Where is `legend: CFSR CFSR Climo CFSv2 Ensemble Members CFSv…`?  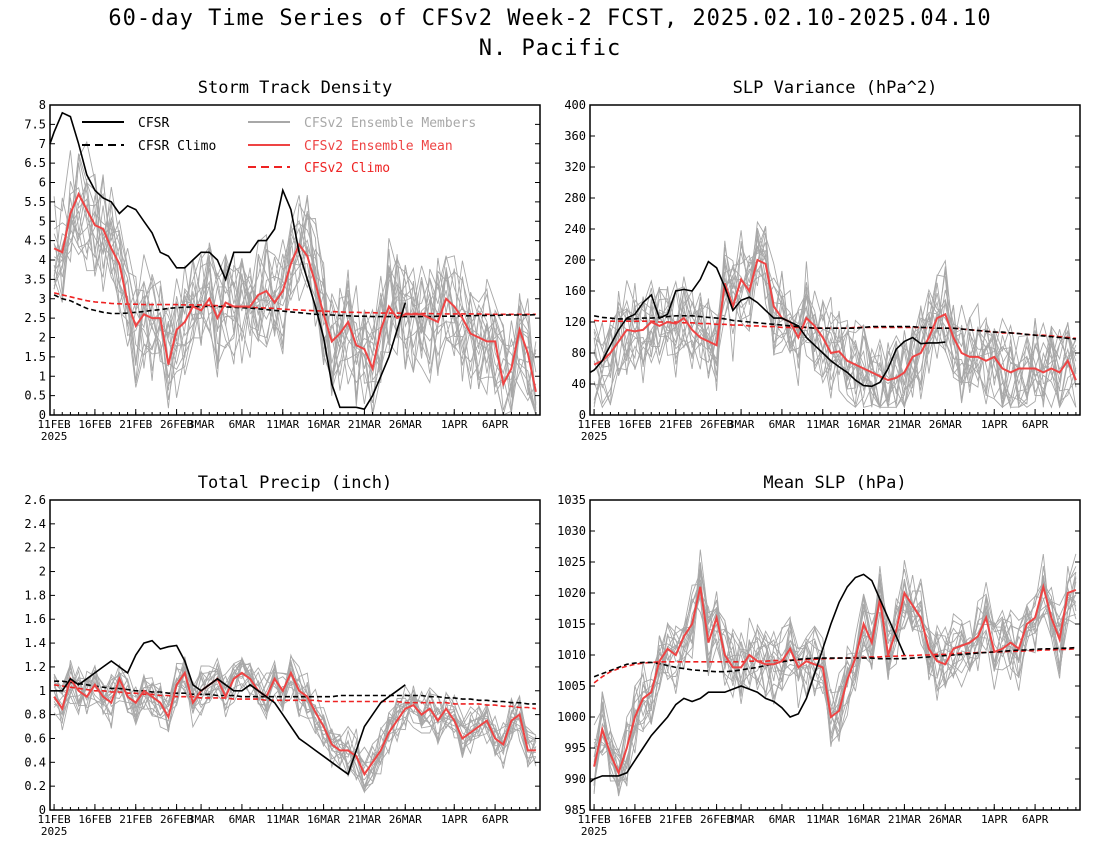 legend: CFSR CFSR Climo CFSv2 Ensemble Members CFSv… is located at coordinates (279, 146).